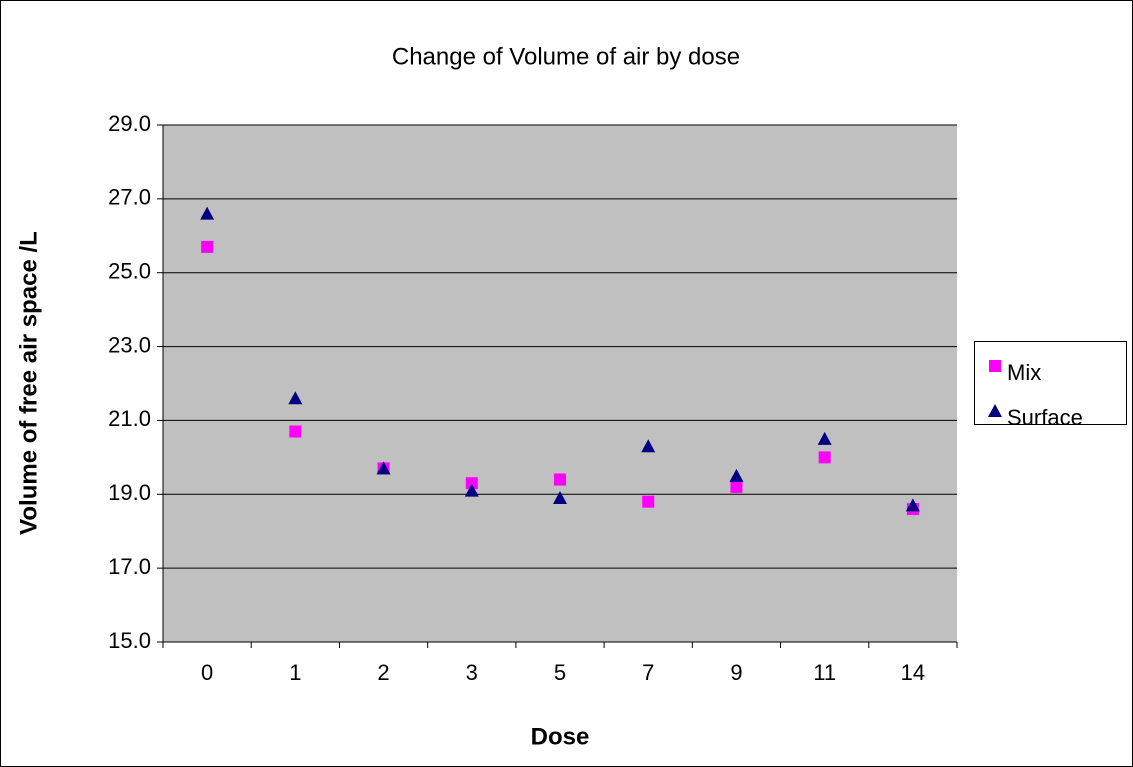 This screenshot has height=767, width=1133. What do you see at coordinates (1024, 372) in the screenshot?
I see `legend-label: Mix` at bounding box center [1024, 372].